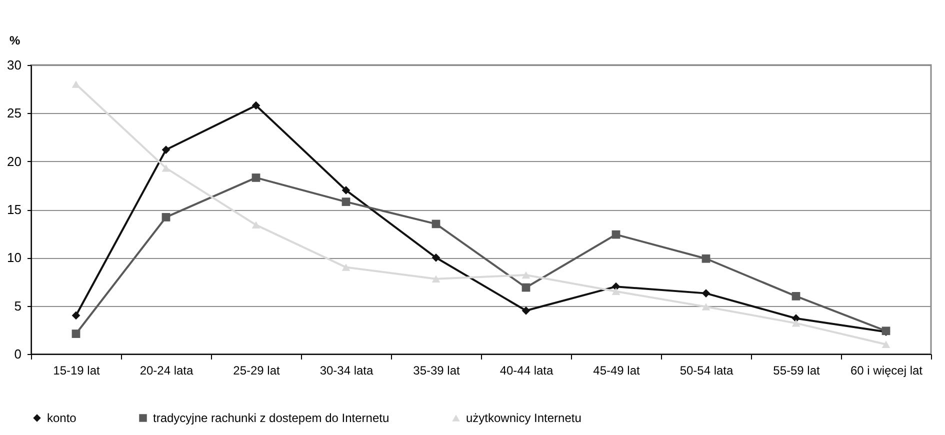 This screenshot has height=435, width=945. I want to click on y-tick-label: 5, so click(18, 306).